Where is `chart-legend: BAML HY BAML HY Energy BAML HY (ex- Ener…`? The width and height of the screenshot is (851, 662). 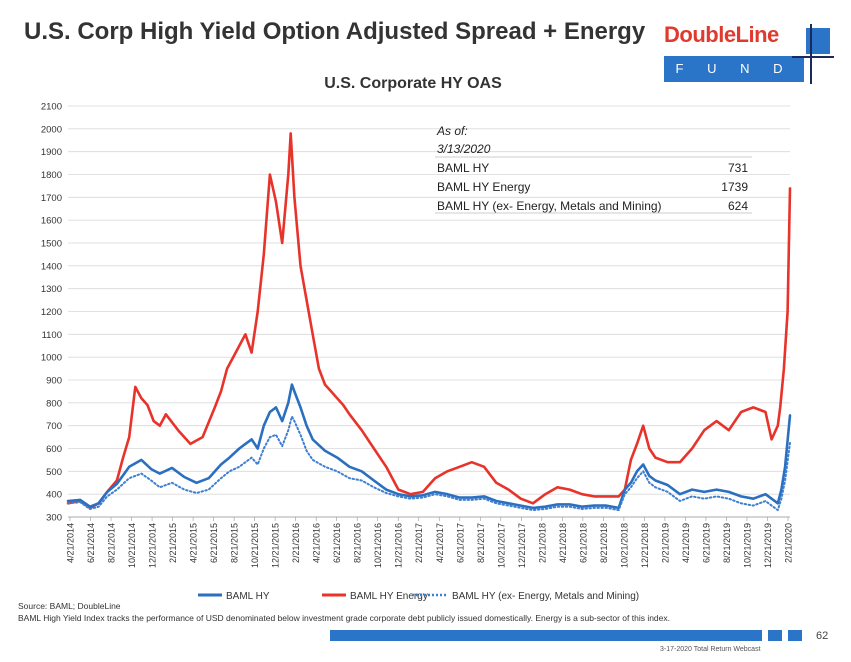
chart-legend: BAML HY BAML HY Energy BAML HY (ex- Ener… is located at coordinates (418, 596).